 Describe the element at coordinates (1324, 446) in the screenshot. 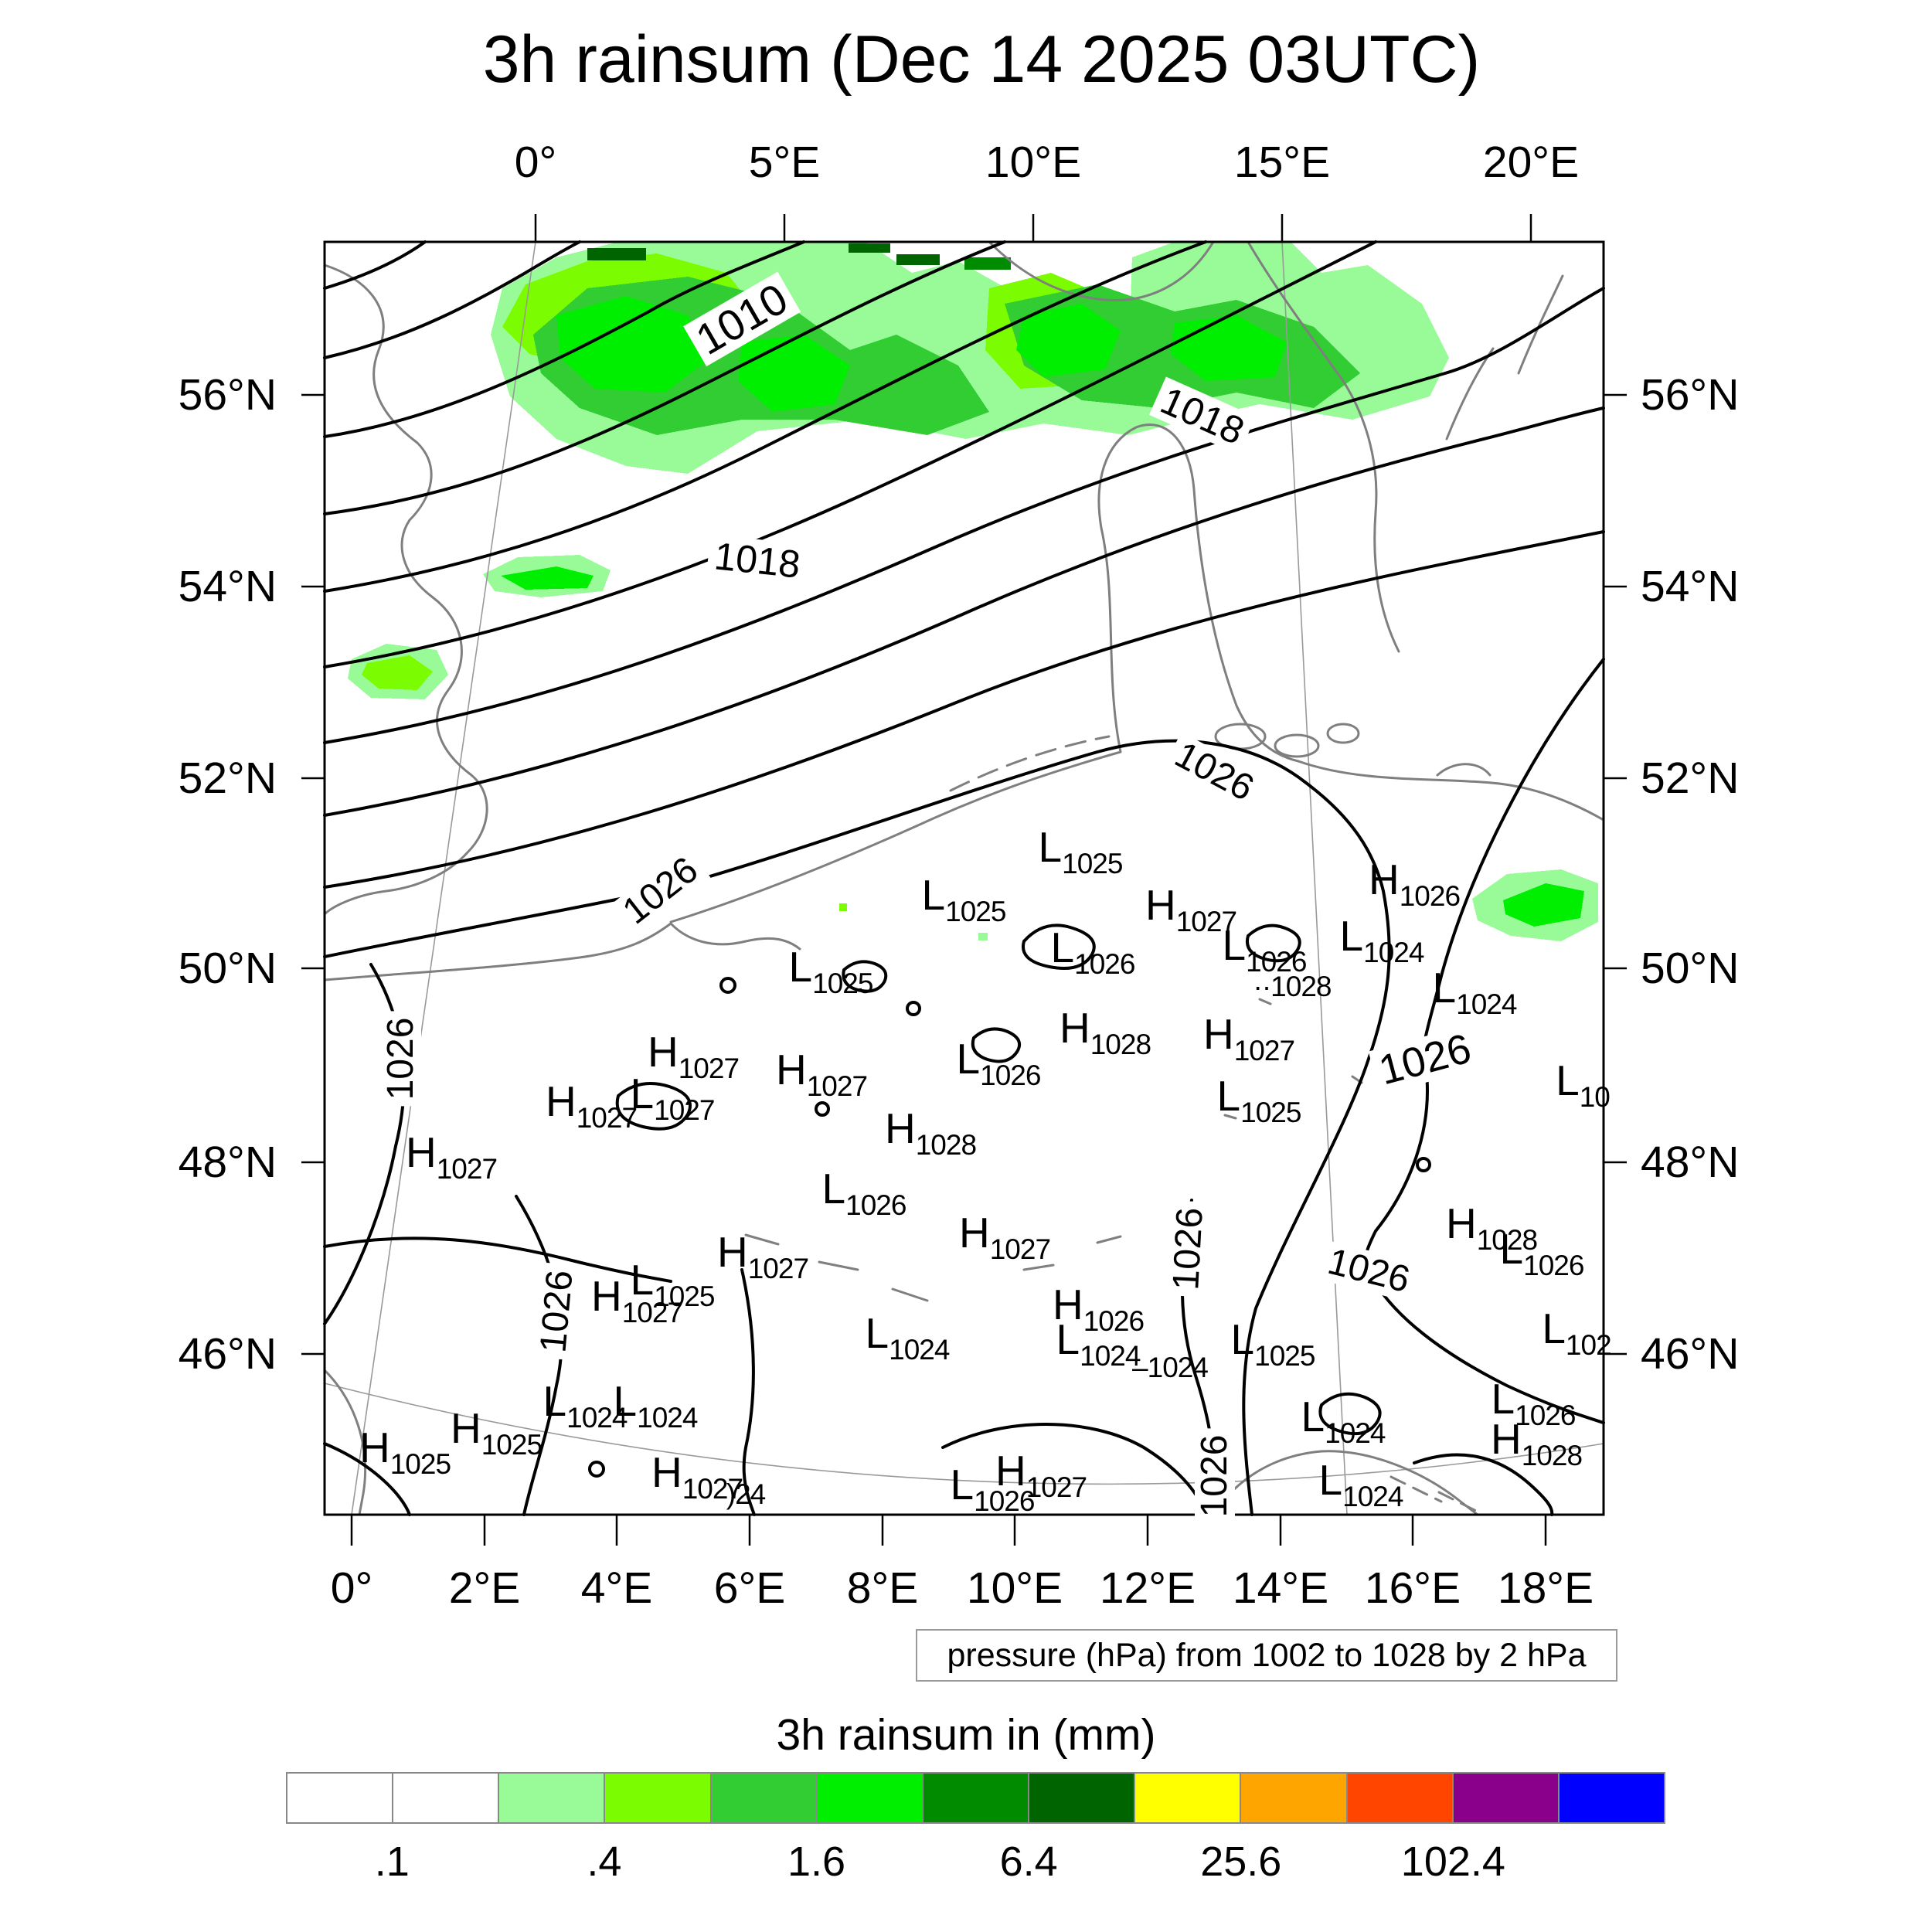

I see `coast-sweden-west` at that location.